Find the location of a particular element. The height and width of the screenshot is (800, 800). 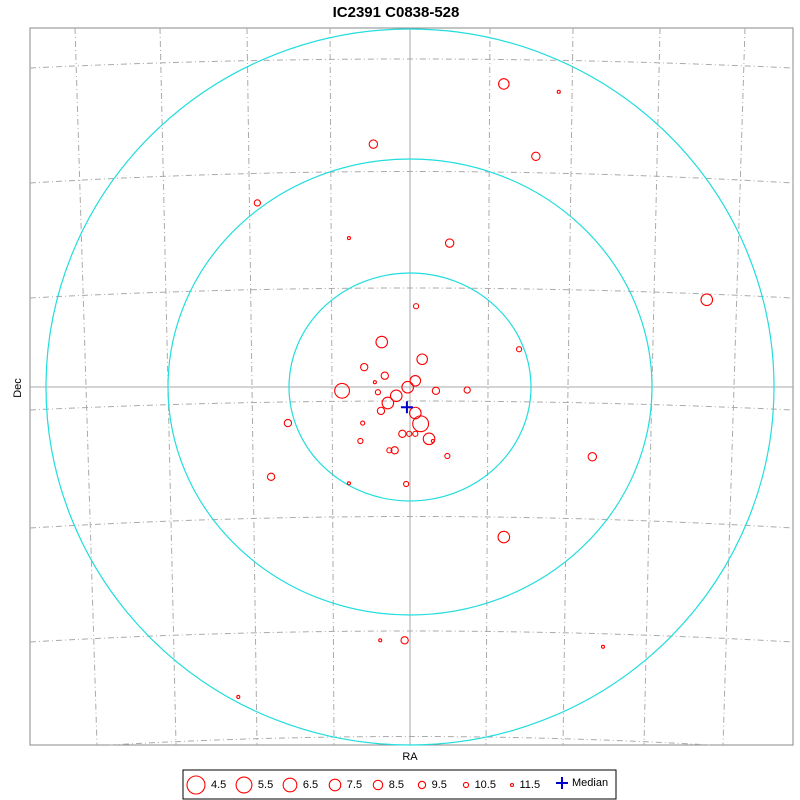

legend-label: 5.5 is located at coordinates (265, 785).